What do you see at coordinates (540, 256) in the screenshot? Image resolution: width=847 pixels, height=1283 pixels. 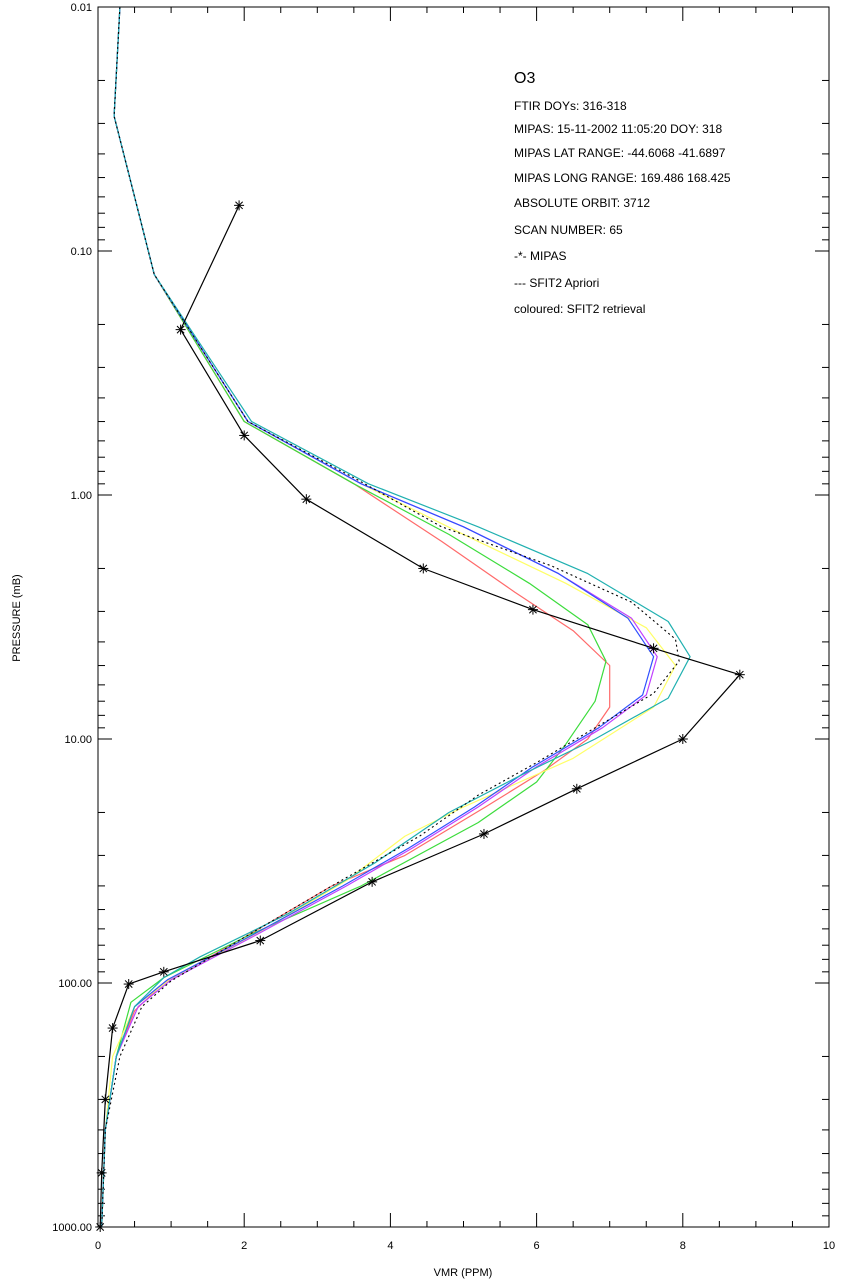 I see `legend-mipas: -*- MIPAS` at bounding box center [540, 256].